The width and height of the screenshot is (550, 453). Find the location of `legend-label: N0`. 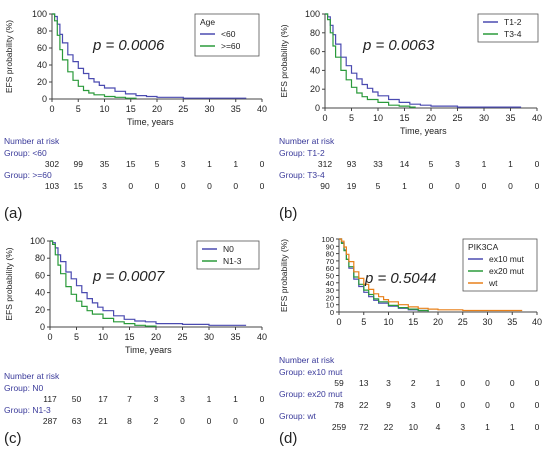

legend-label: N0 is located at coordinates (228, 249).